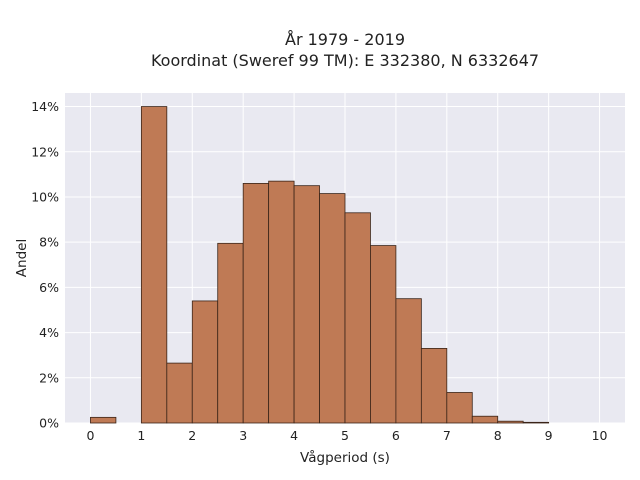 This screenshot has width=640, height=480. Describe the element at coordinates (49, 377) in the screenshot. I see `y-tick-label: 2%` at that location.